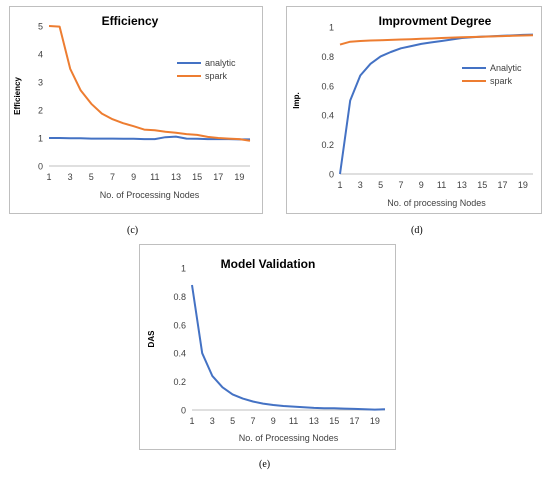 The height and width of the screenshot is (477, 550). What do you see at coordinates (436, 203) in the screenshot?
I see `x-axis-label: No. of processing Nodes` at bounding box center [436, 203].